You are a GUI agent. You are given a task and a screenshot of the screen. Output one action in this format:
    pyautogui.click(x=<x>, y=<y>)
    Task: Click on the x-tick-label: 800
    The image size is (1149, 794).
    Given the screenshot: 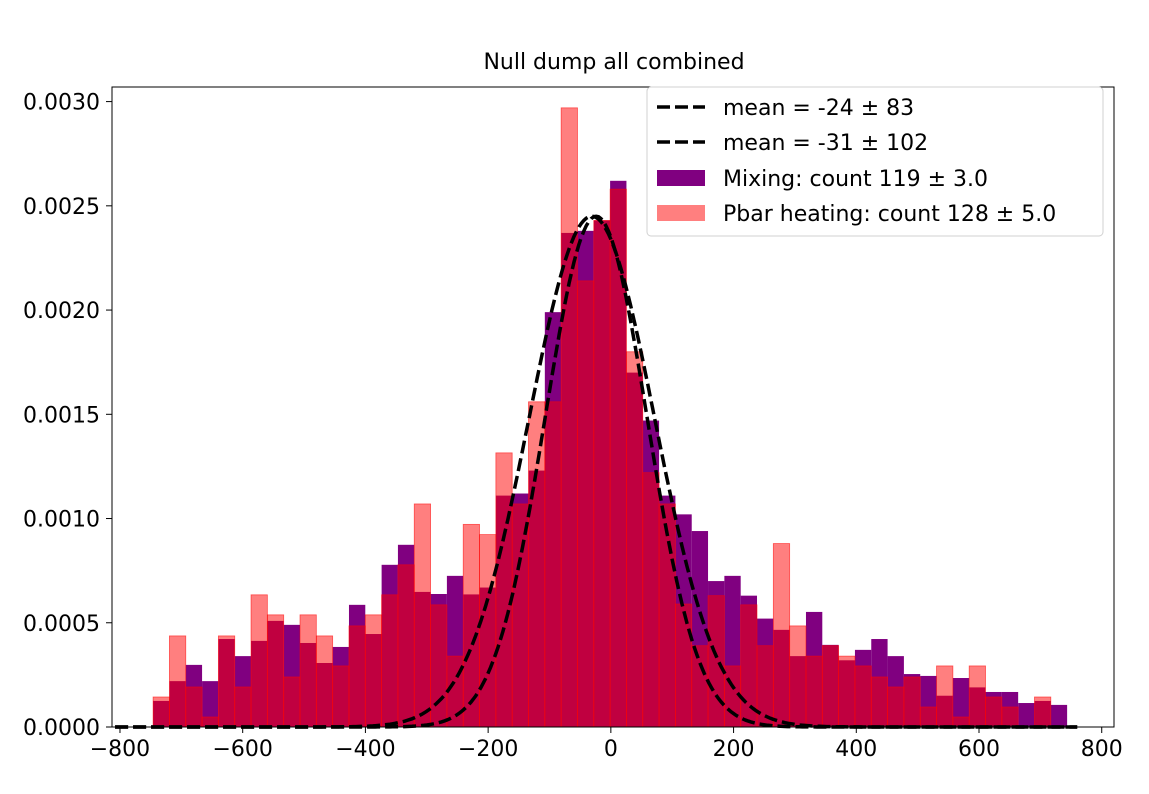 What is the action you would take?
    pyautogui.click(x=1102, y=749)
    